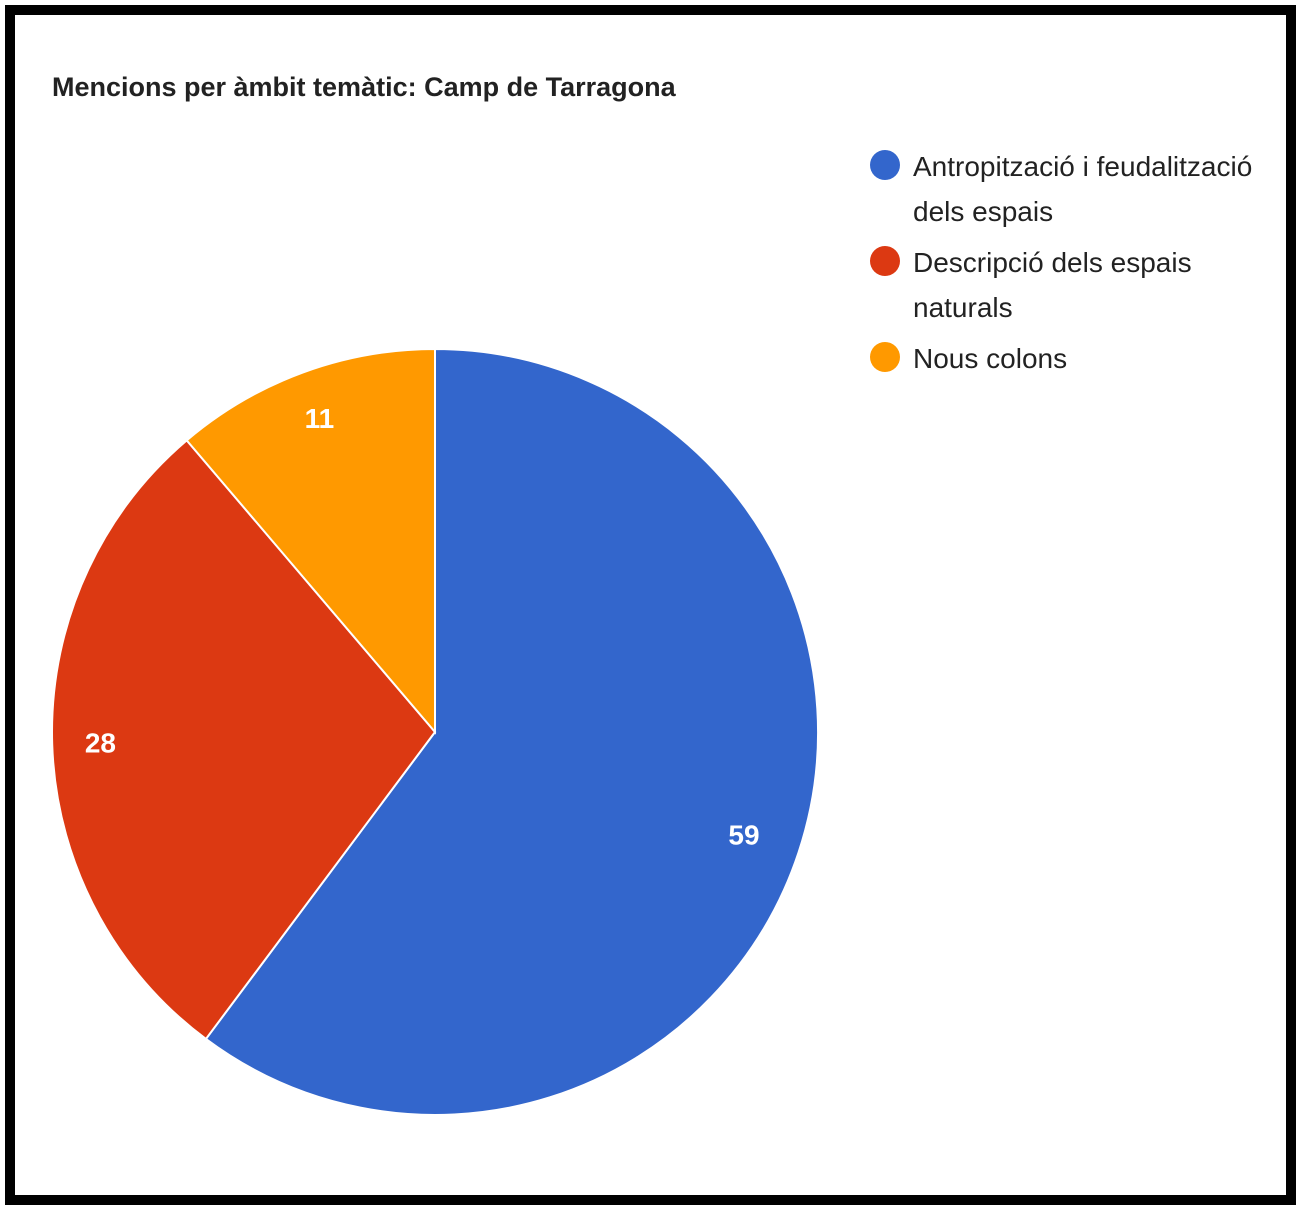 This screenshot has height=1205, width=1311. Describe the element at coordinates (1080, 358) in the screenshot. I see `legend-item-nous-colons: Nous colons` at that location.